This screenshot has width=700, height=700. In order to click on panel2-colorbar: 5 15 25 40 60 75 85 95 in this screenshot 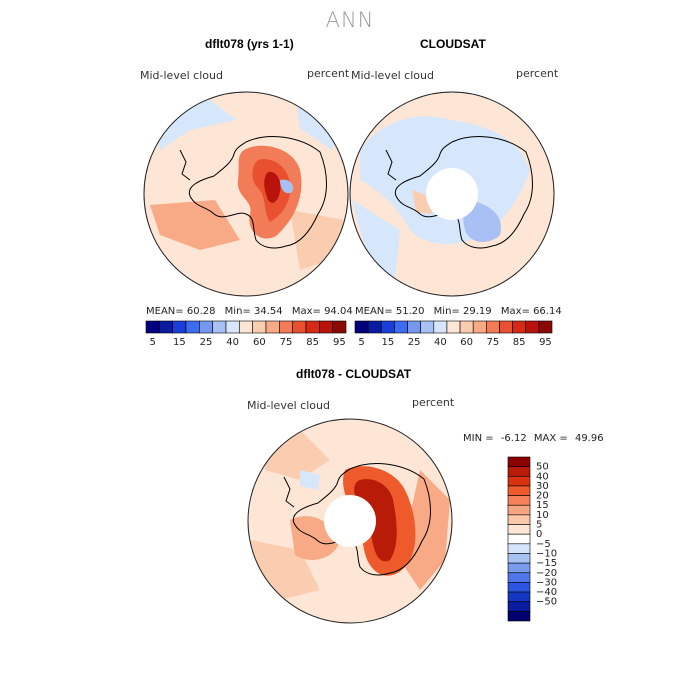, I will do `click(453, 334)`.